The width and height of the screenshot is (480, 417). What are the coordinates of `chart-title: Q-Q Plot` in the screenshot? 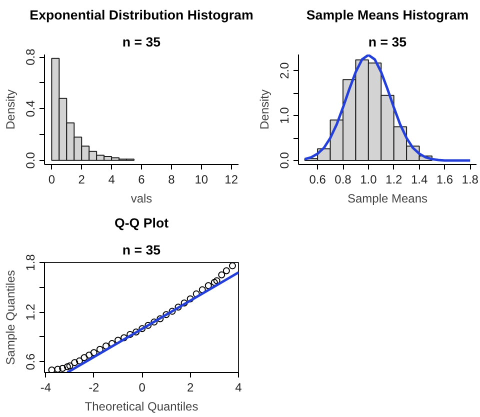 It's located at (142, 223).